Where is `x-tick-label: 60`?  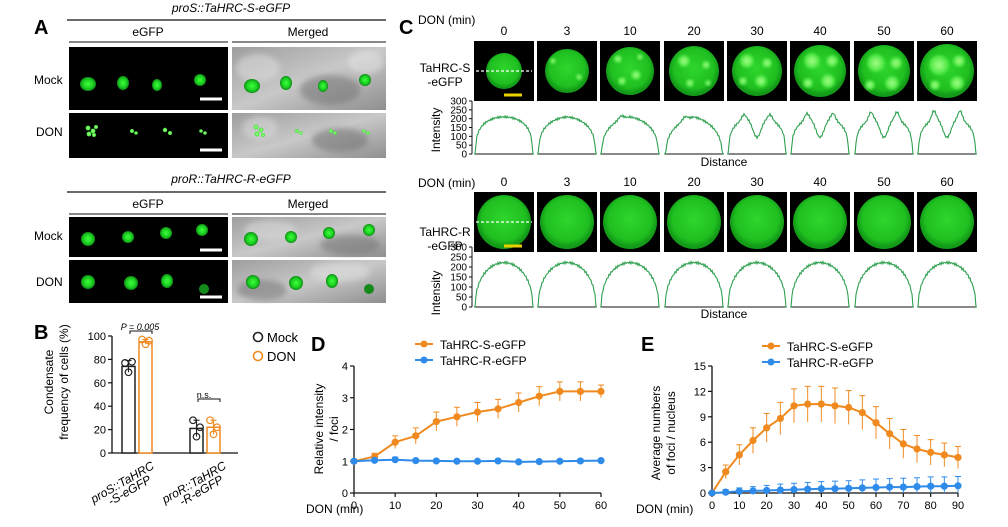 x-tick-label: 60 is located at coordinates (601, 506).